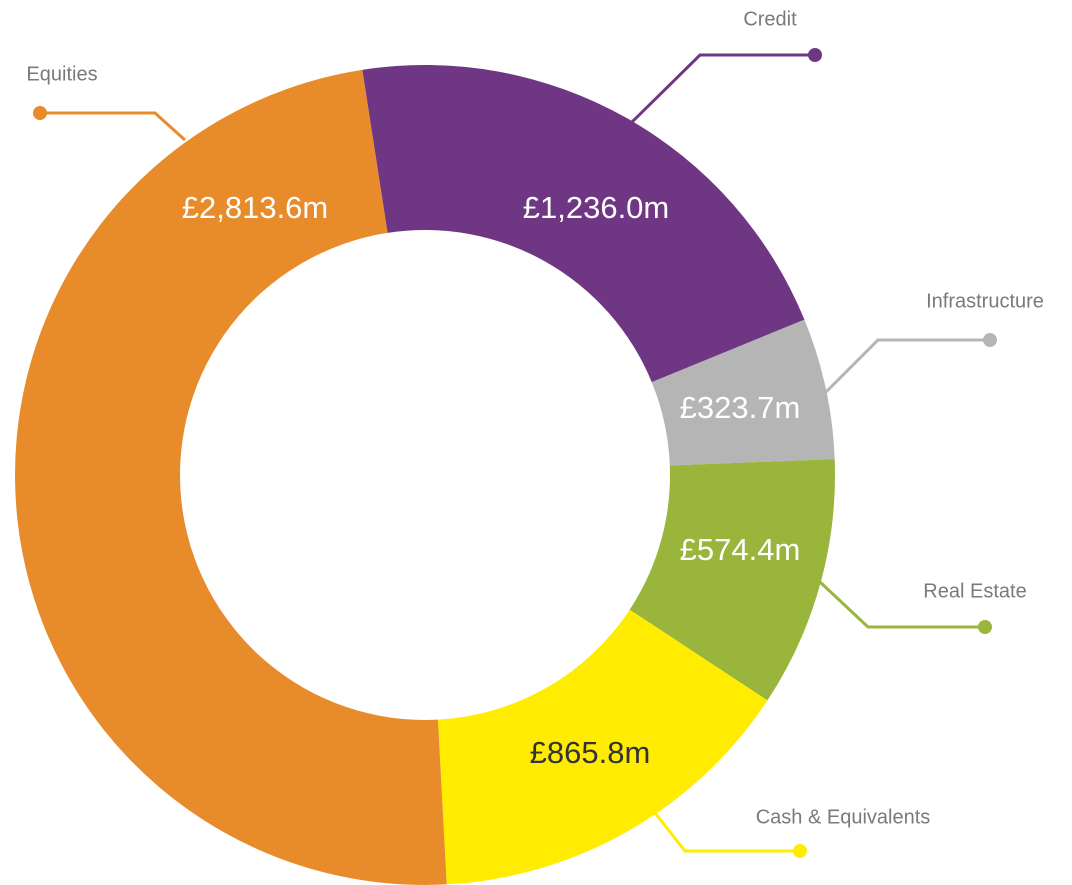  I want to click on category-label: Infrastructure, so click(985, 301).